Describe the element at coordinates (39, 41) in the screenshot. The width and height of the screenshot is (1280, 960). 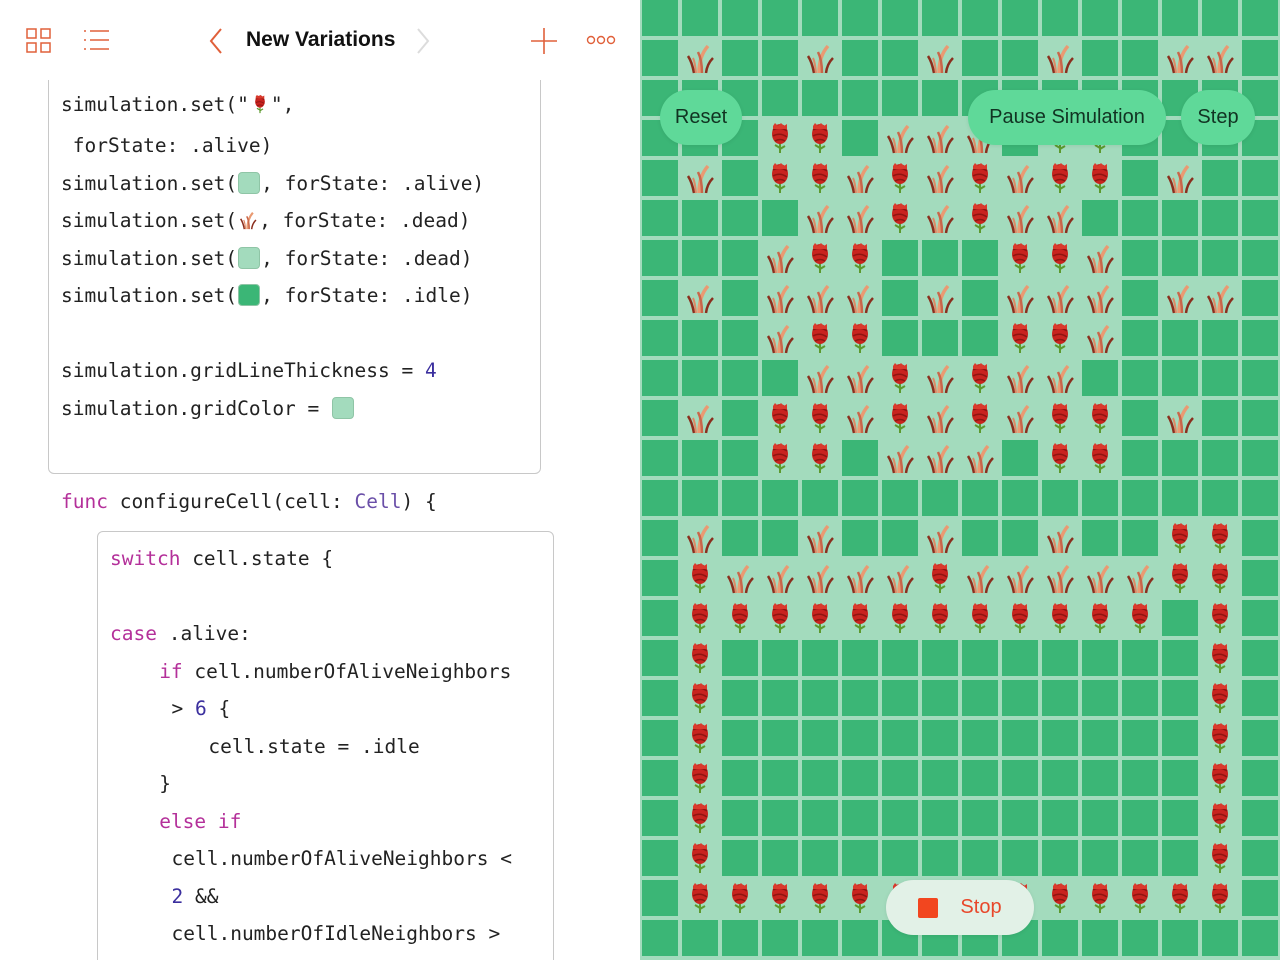
I see `grid-icon` at that location.